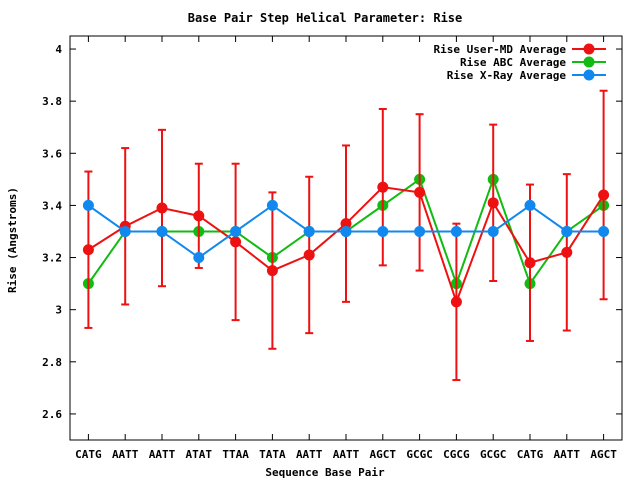  What do you see at coordinates (199, 454) in the screenshot?
I see `x-tick-label: ATAT` at bounding box center [199, 454].